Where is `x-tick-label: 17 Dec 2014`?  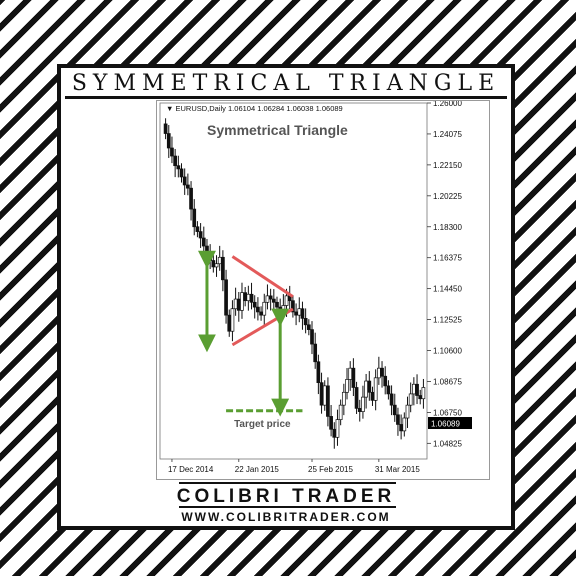 x-tick-label: 17 Dec 2014 is located at coordinates (191, 469).